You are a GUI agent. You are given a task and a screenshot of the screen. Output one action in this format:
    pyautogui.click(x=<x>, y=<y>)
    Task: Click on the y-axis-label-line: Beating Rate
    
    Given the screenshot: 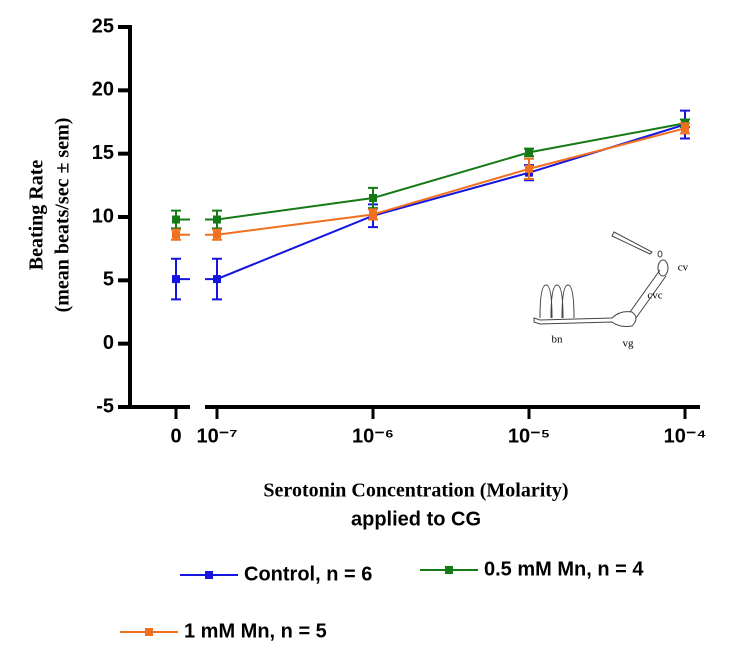 What is the action you would take?
    pyautogui.click(x=37, y=215)
    